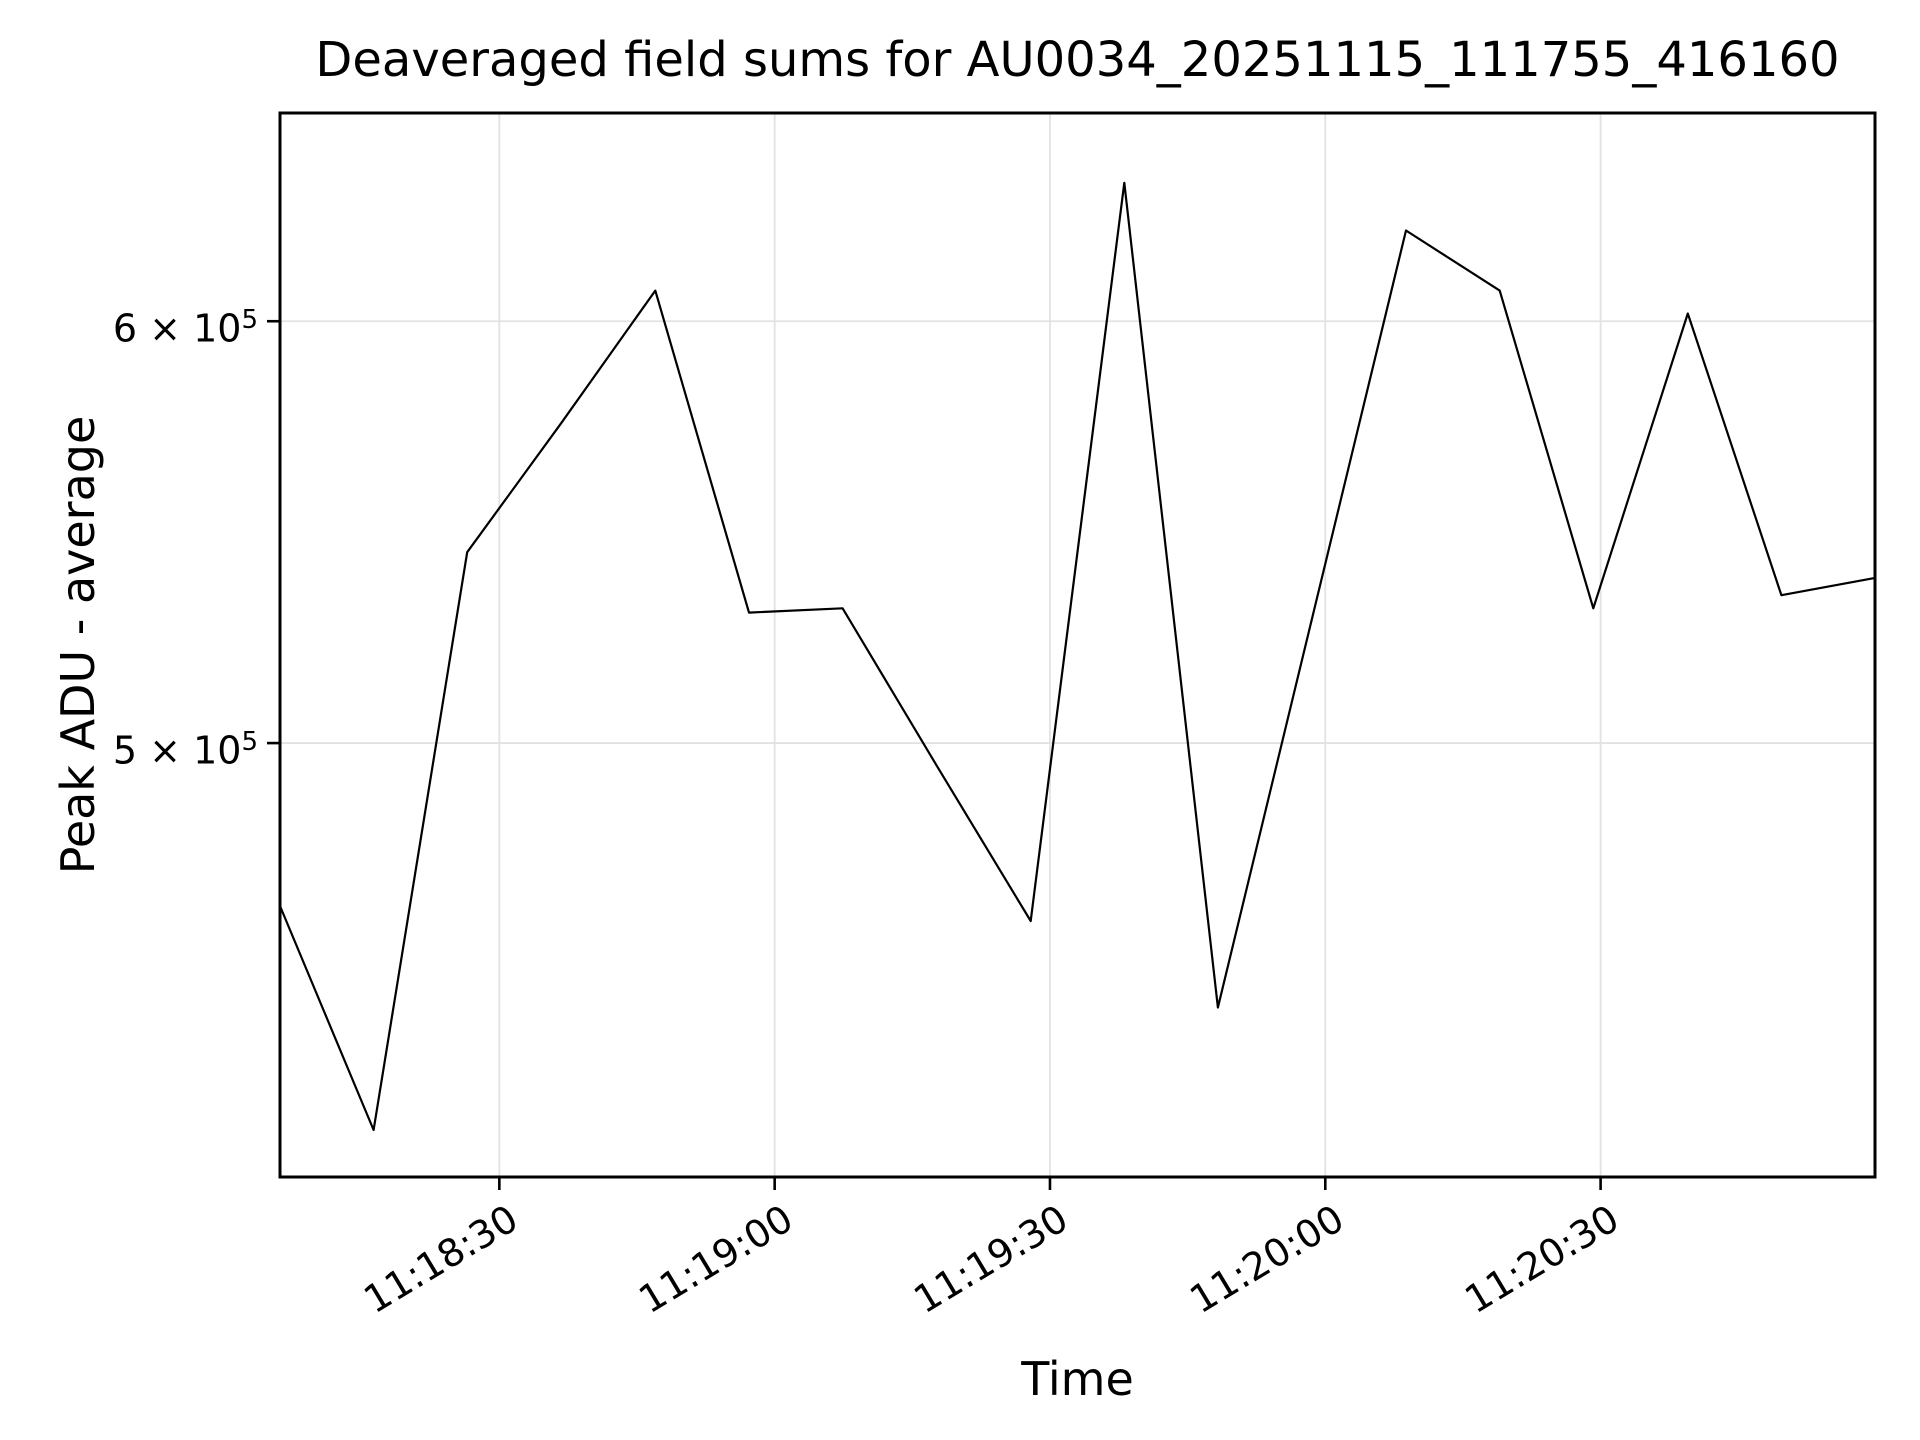 This screenshot has height=1440, width=1920. Describe the element at coordinates (1077, 1379) in the screenshot. I see `x-axis-label: Time` at that location.